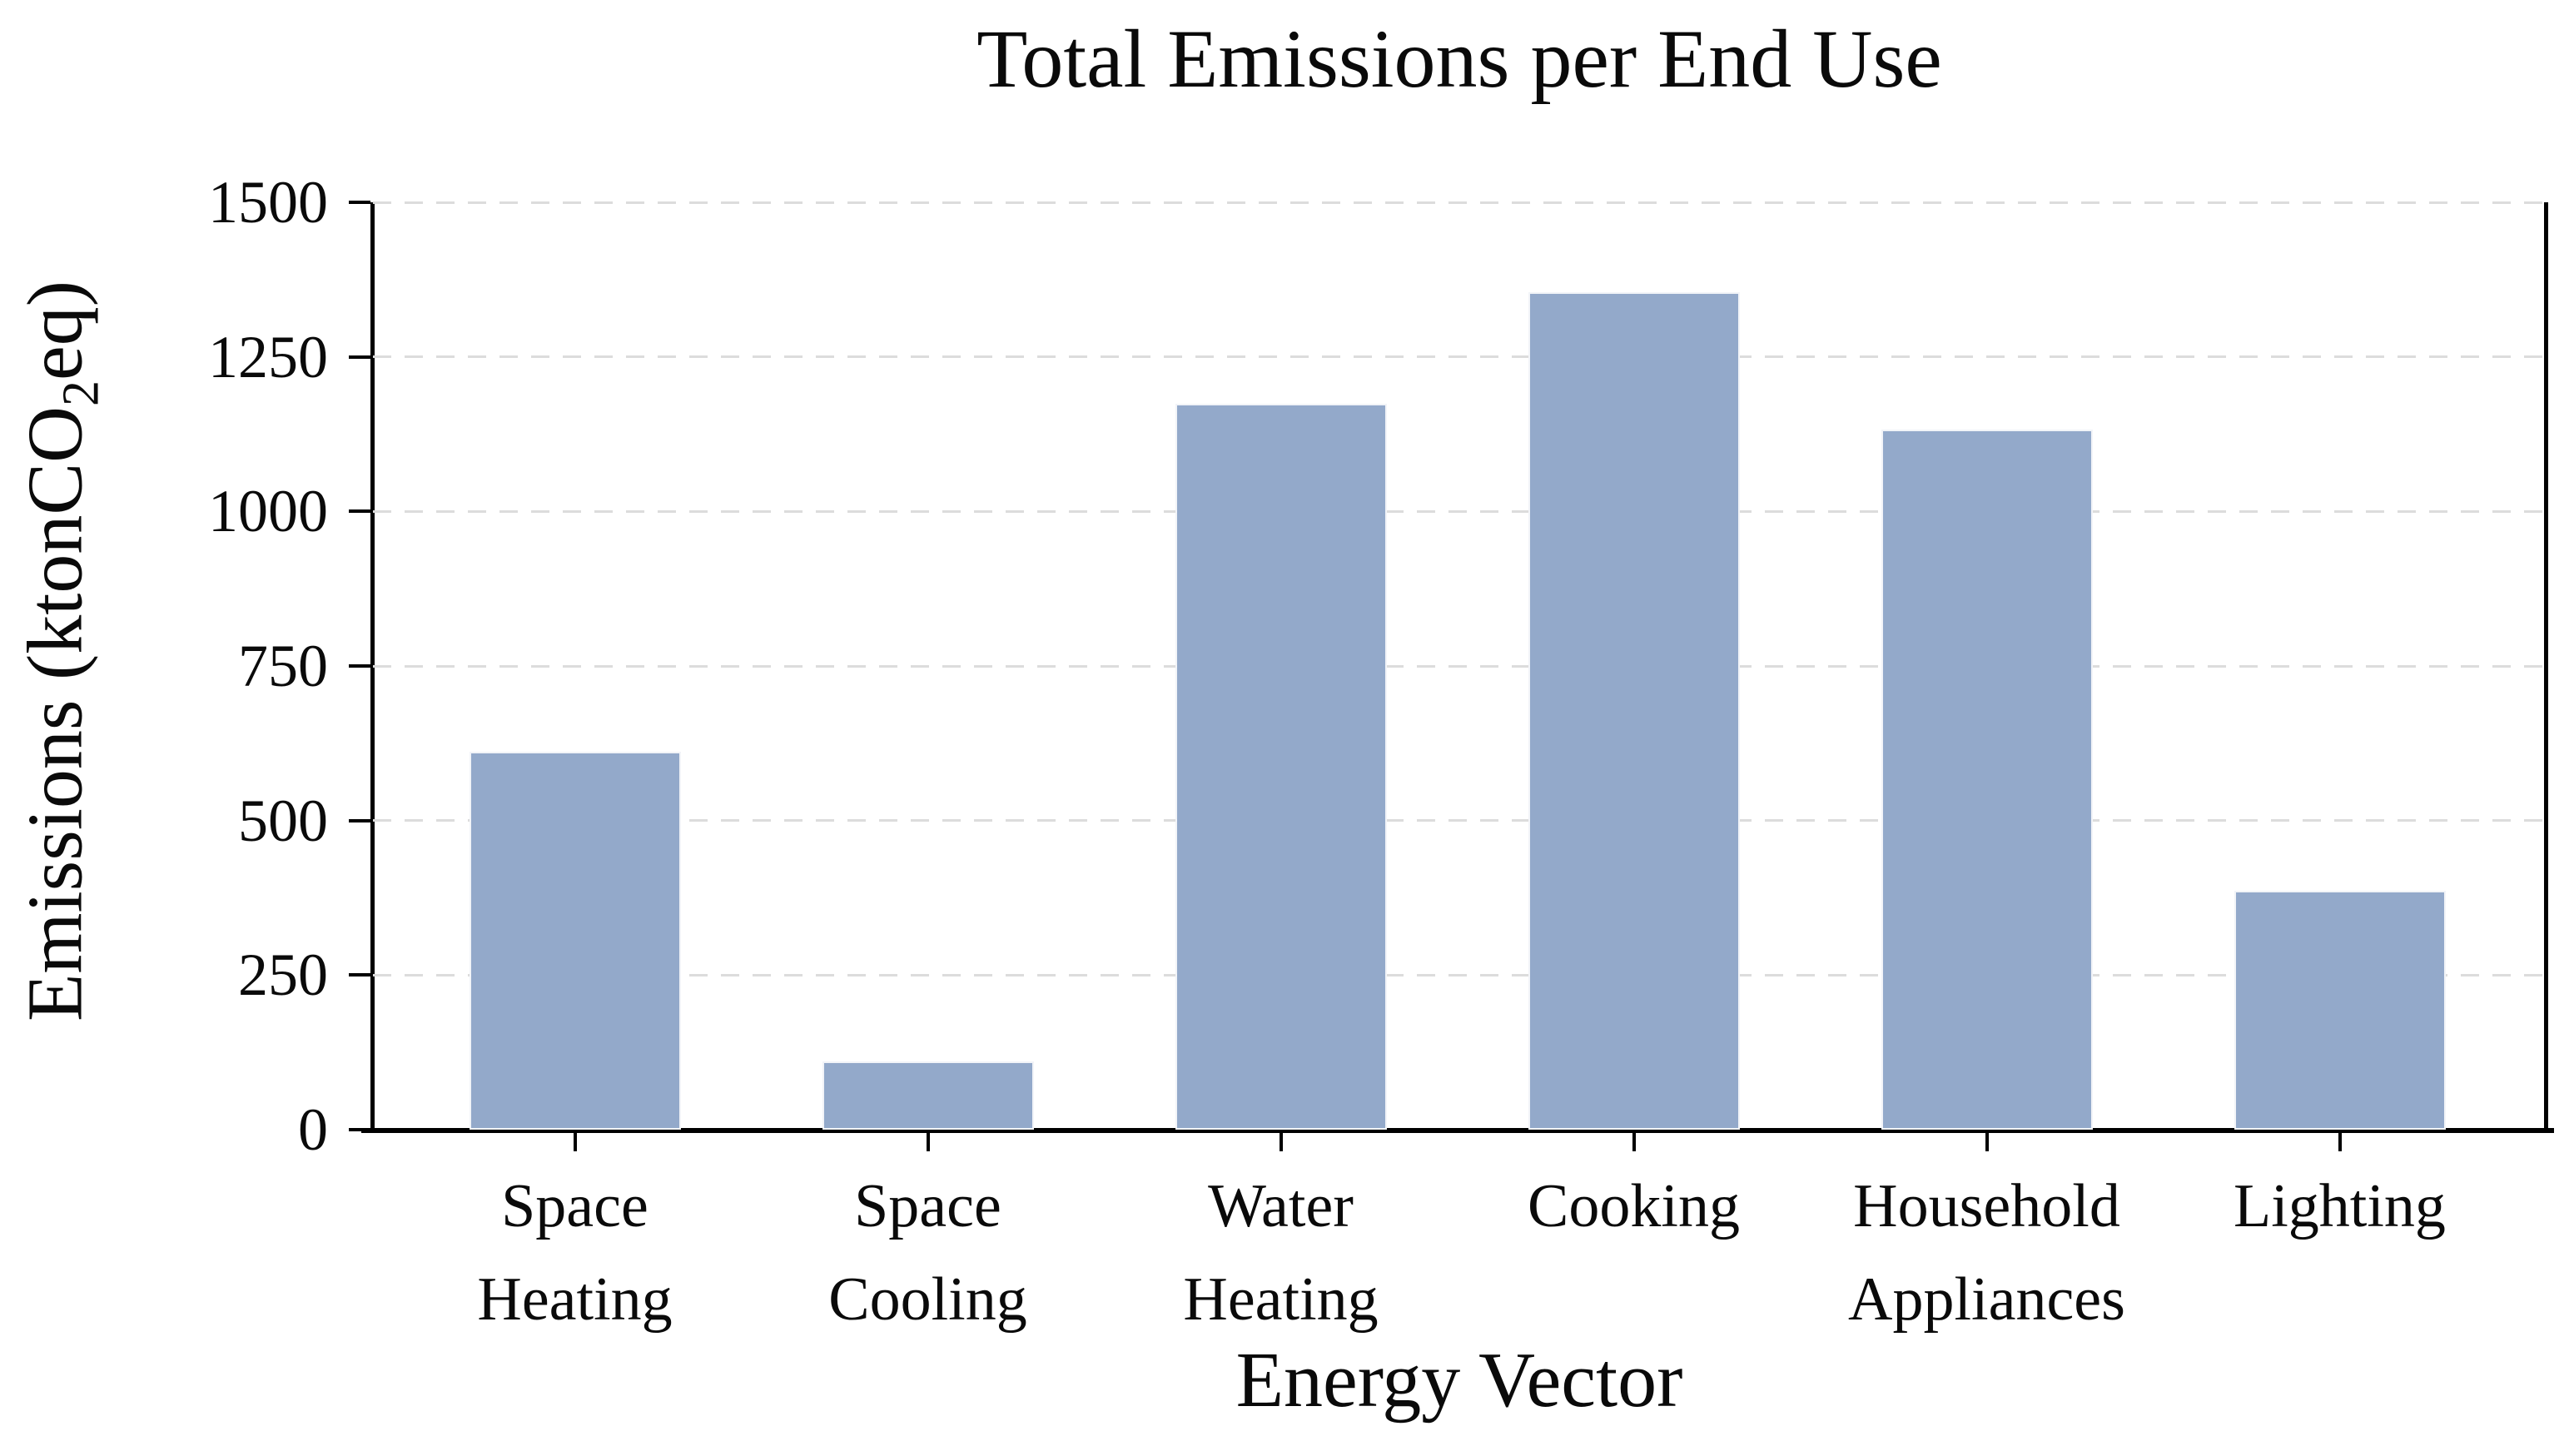  I want to click on x-tick-label-water-heating: Water Heating, so click(1281, 1253).